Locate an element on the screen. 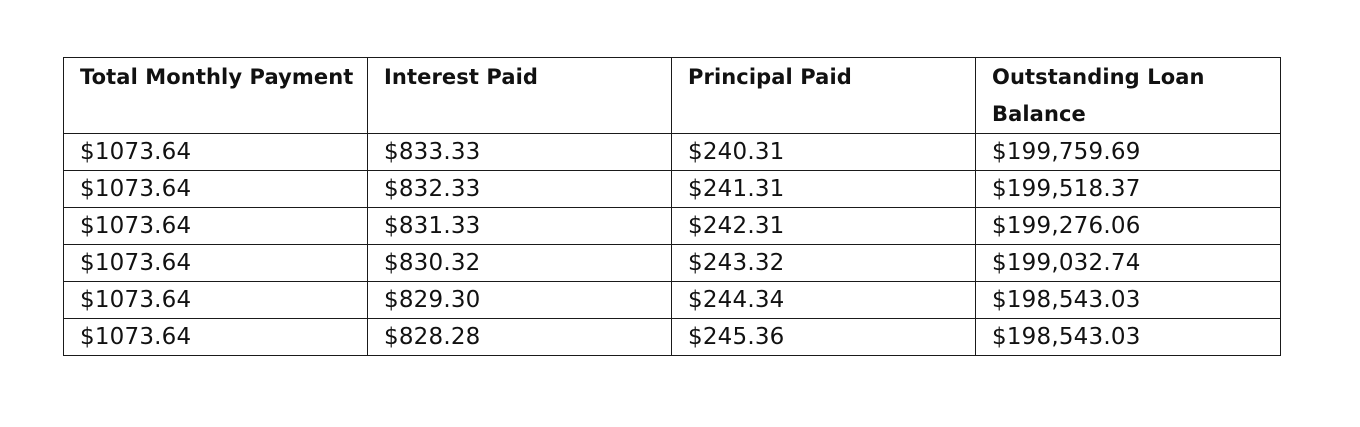 The width and height of the screenshot is (1360, 427). cell-interest-paid: $831.33 is located at coordinates (519, 226).